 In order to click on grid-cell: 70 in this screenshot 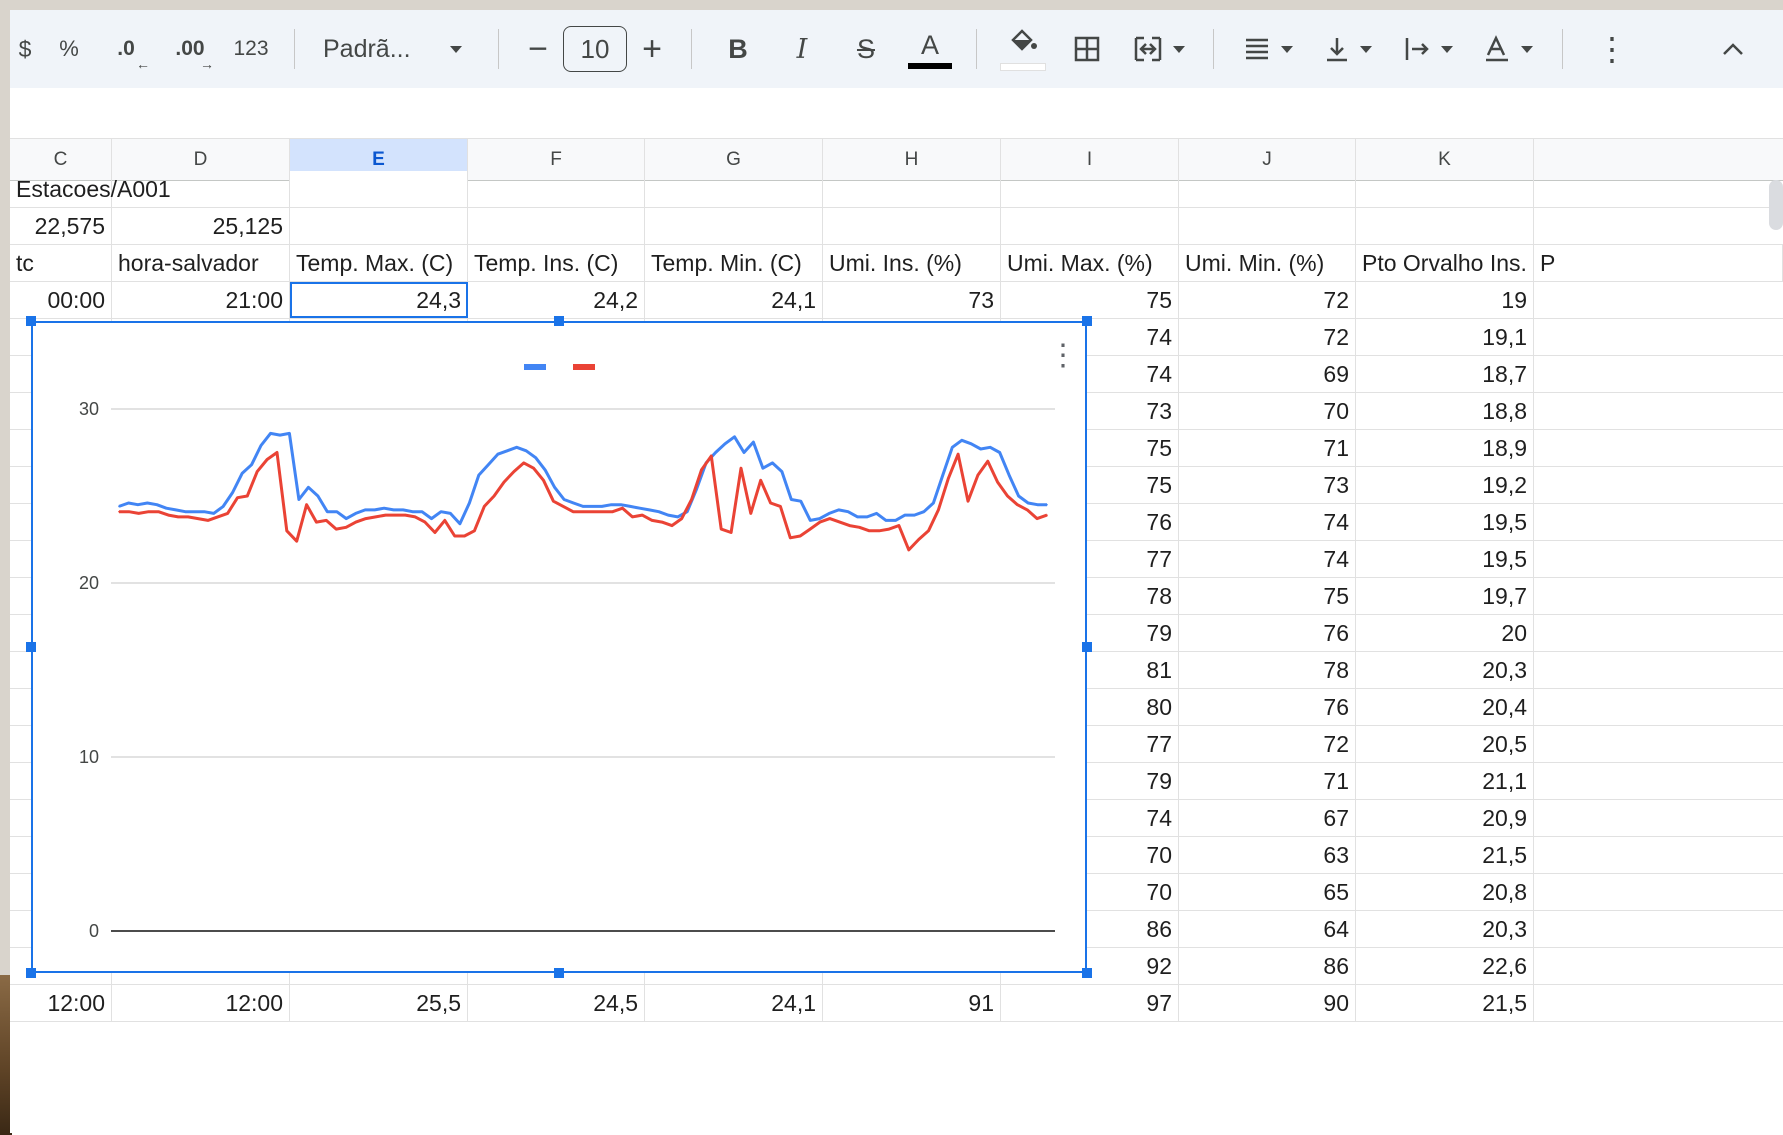, I will do `click(1090, 855)`.